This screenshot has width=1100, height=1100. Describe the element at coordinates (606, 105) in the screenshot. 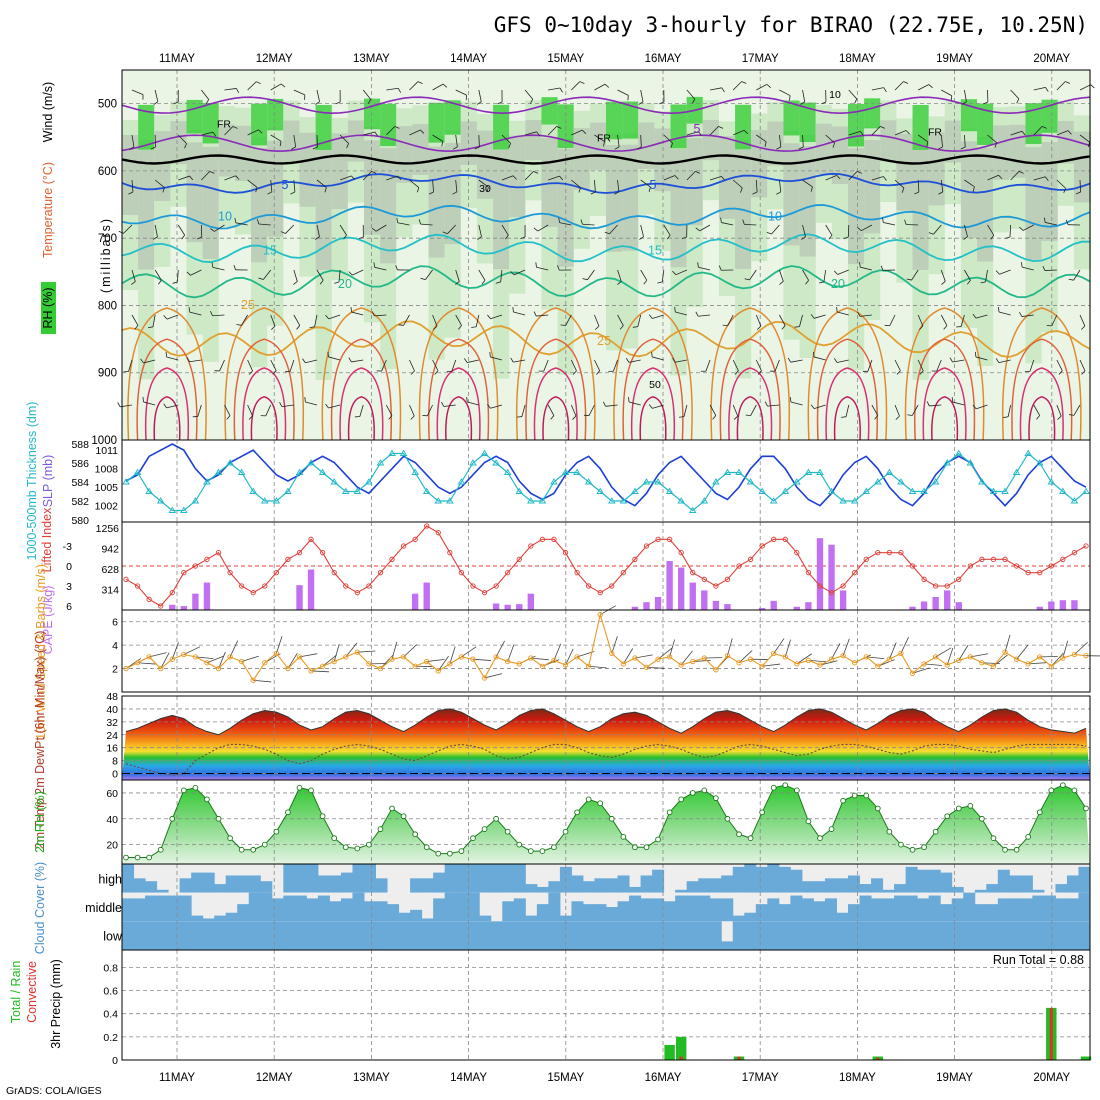

I see `wind-isotach` at that location.